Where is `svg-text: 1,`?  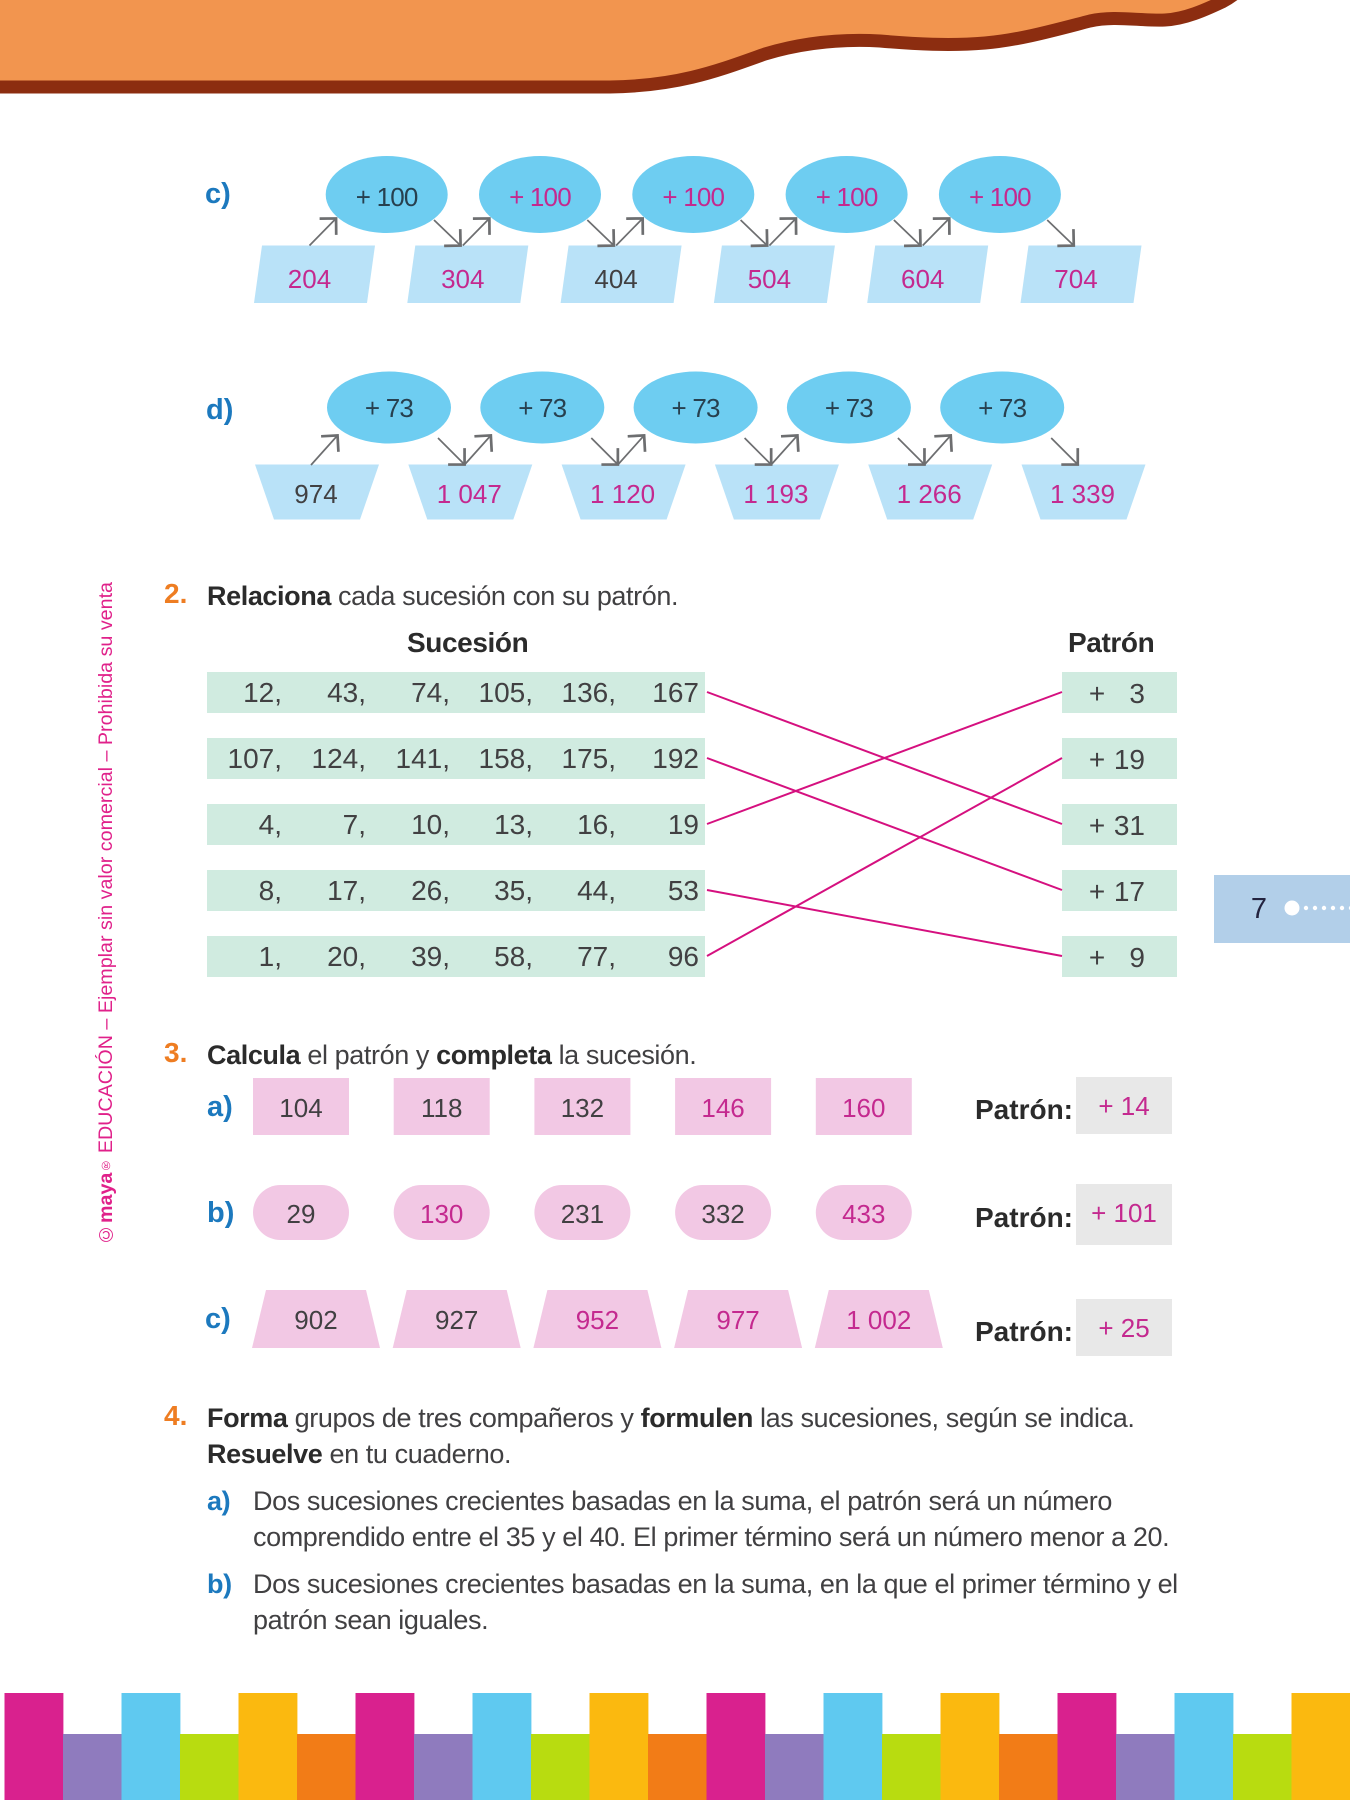
svg-text: 1, is located at coordinates (270, 956).